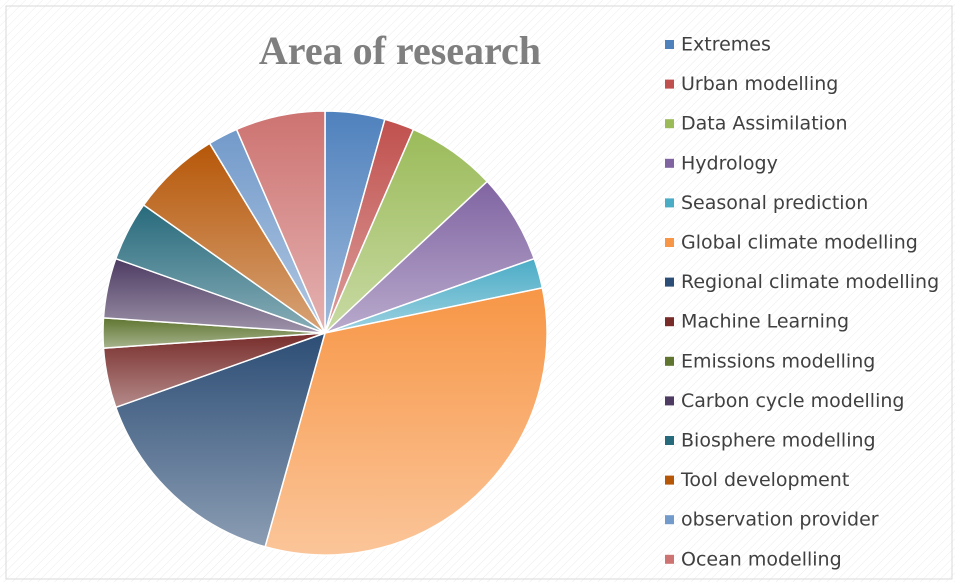  Describe the element at coordinates (765, 322) in the screenshot. I see `legend-label: Machine Learning` at that location.